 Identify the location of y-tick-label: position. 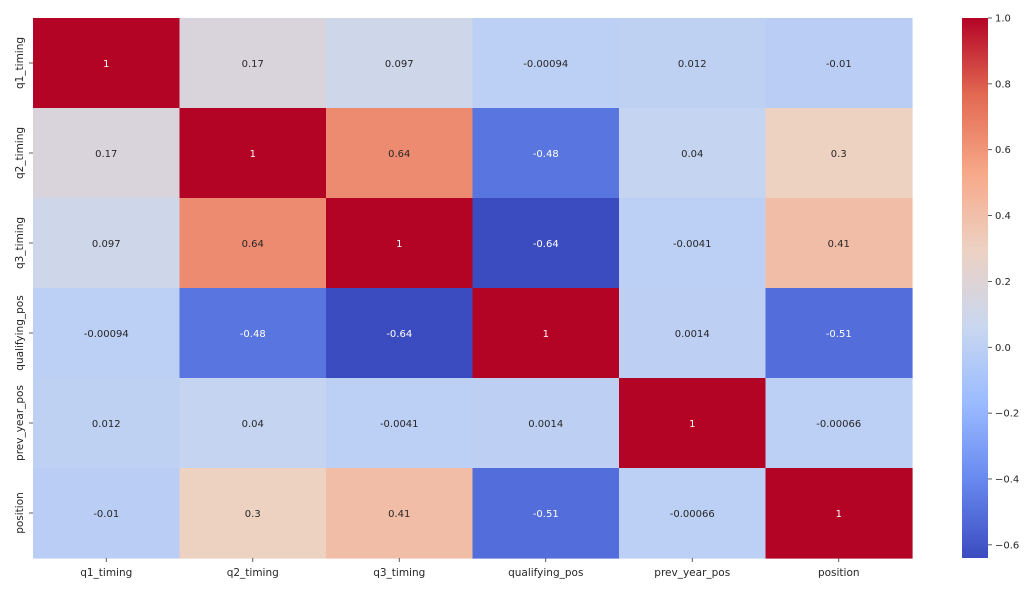
(20, 513).